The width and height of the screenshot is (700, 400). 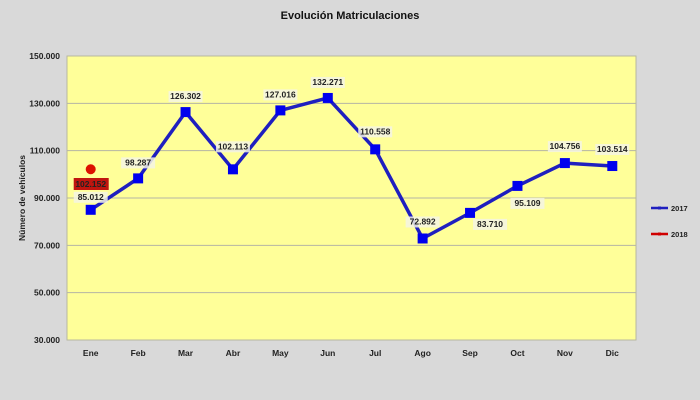 I want to click on data-label: 110.558, so click(x=375, y=131).